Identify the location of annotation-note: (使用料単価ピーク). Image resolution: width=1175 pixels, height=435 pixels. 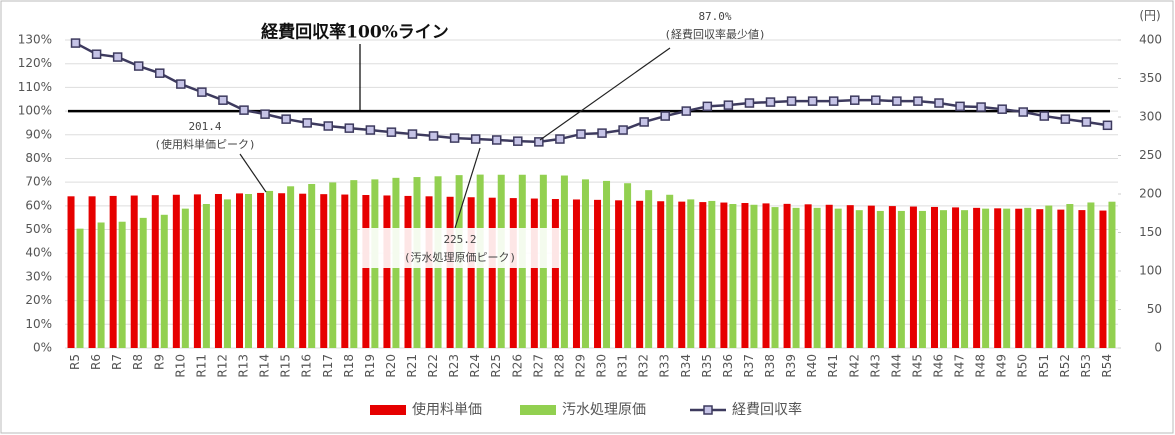
(204, 144).